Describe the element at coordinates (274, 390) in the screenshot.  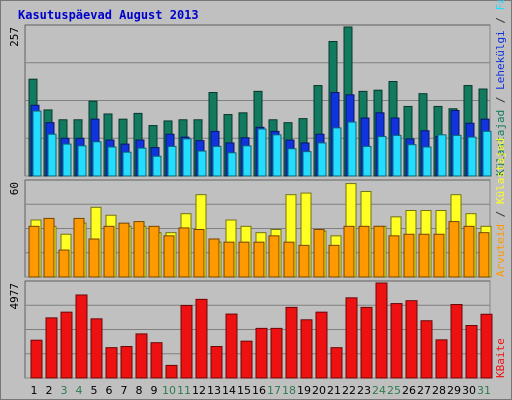
I see `x-tick-label: 17` at that location.